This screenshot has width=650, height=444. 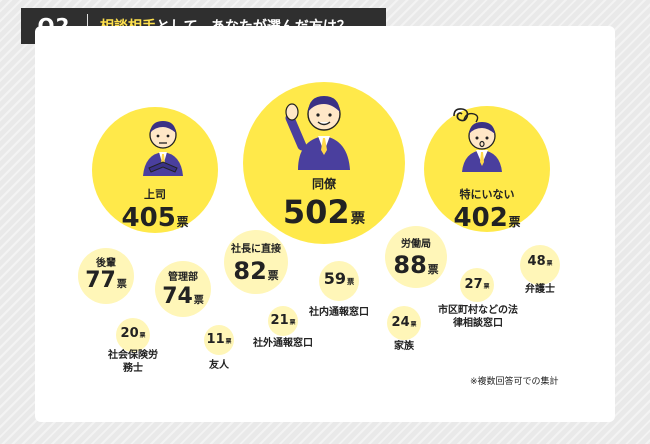 What do you see at coordinates (148, 218) in the screenshot?
I see `vote-number: 405` at bounding box center [148, 218].